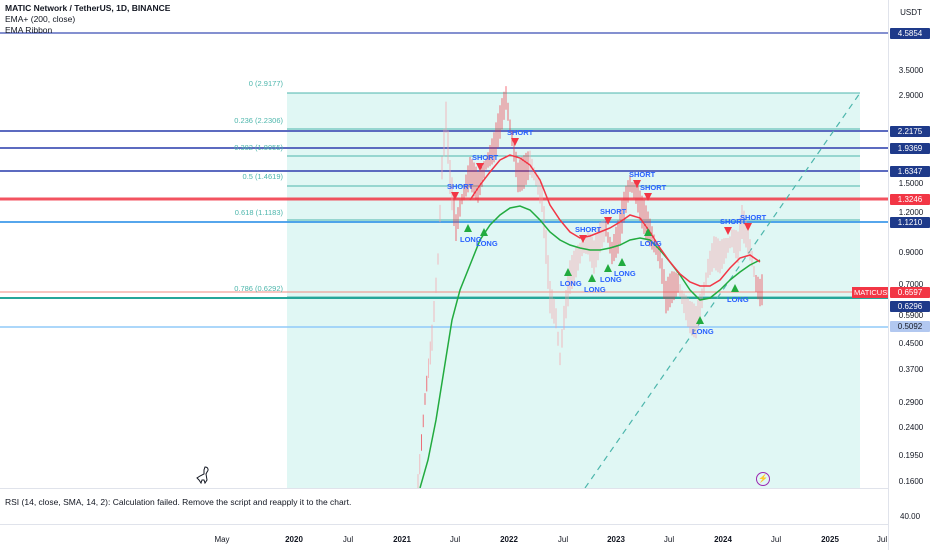 The image size is (932, 551). I want to click on fib-label: 0.382 (1.8055), so click(258, 147).